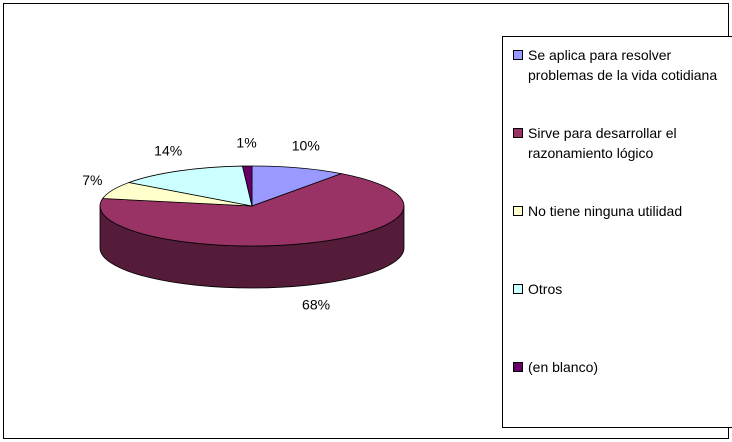  What do you see at coordinates (620, 367) in the screenshot?
I see `legend-item: (en blanco)` at bounding box center [620, 367].